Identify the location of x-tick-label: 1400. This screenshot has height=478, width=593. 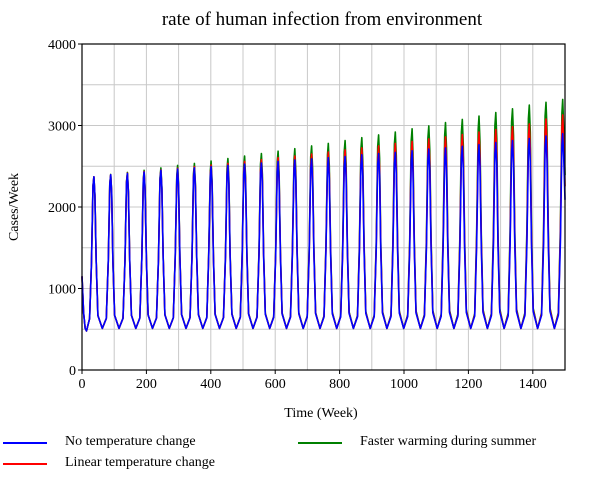
(533, 384).